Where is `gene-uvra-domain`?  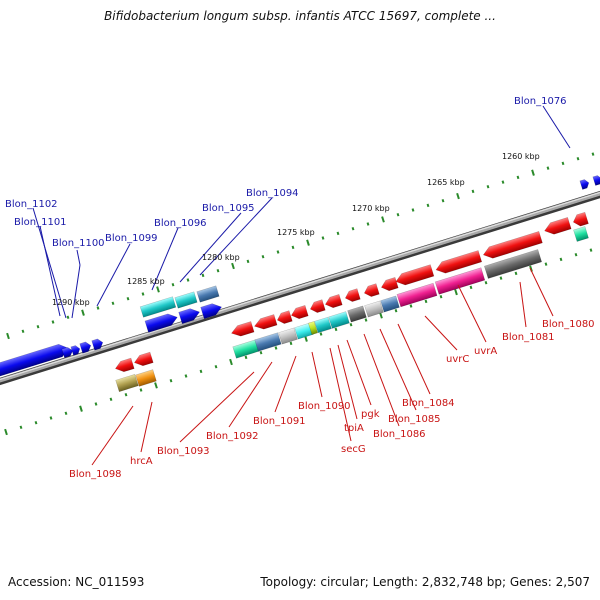
gene-uvra-domain is located at coordinates (460, 281).